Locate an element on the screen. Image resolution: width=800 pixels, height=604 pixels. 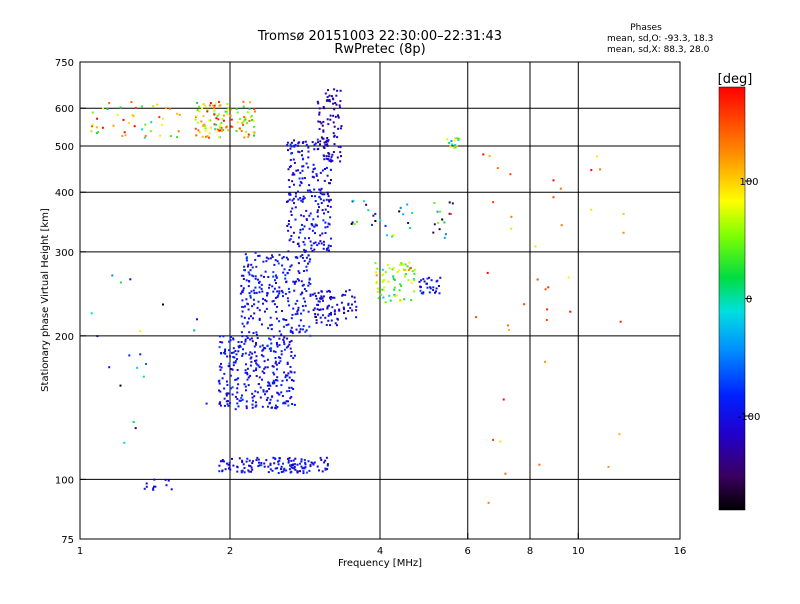
y-tick-label: 750 is located at coordinates (64, 63).